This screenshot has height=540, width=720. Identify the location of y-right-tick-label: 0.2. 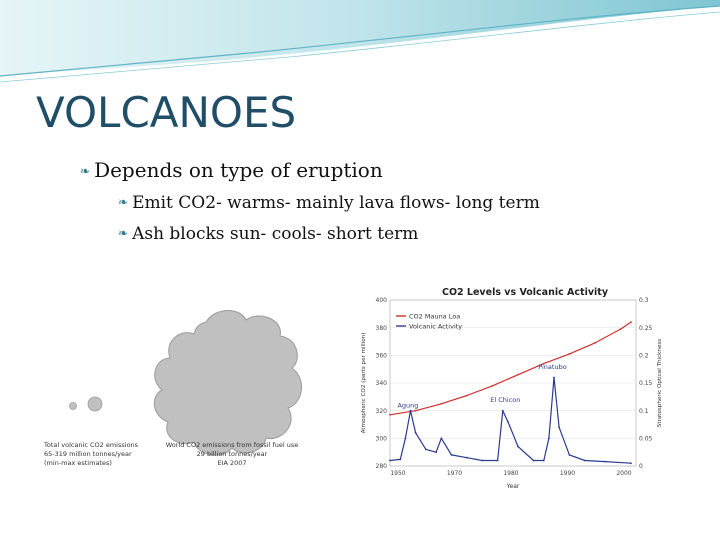
(644, 356).